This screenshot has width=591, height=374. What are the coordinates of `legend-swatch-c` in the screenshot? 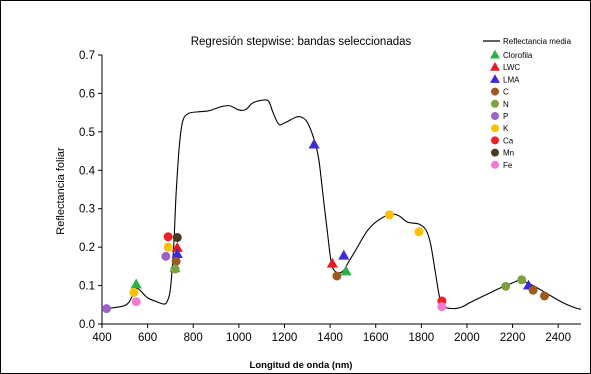 It's located at (495, 91).